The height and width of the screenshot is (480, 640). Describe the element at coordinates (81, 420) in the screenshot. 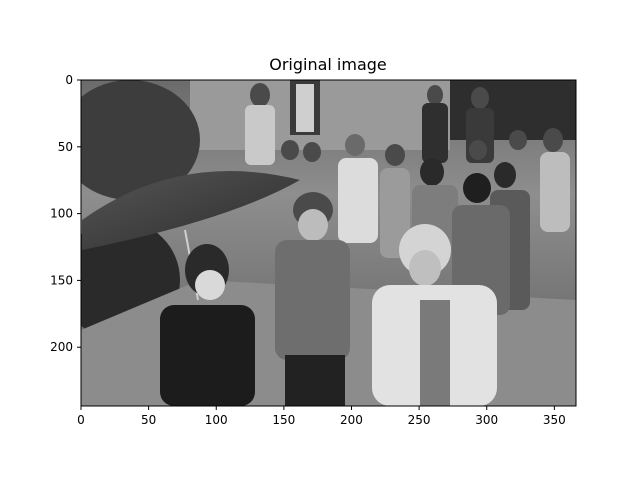

I see `x-tick-label: 0` at that location.